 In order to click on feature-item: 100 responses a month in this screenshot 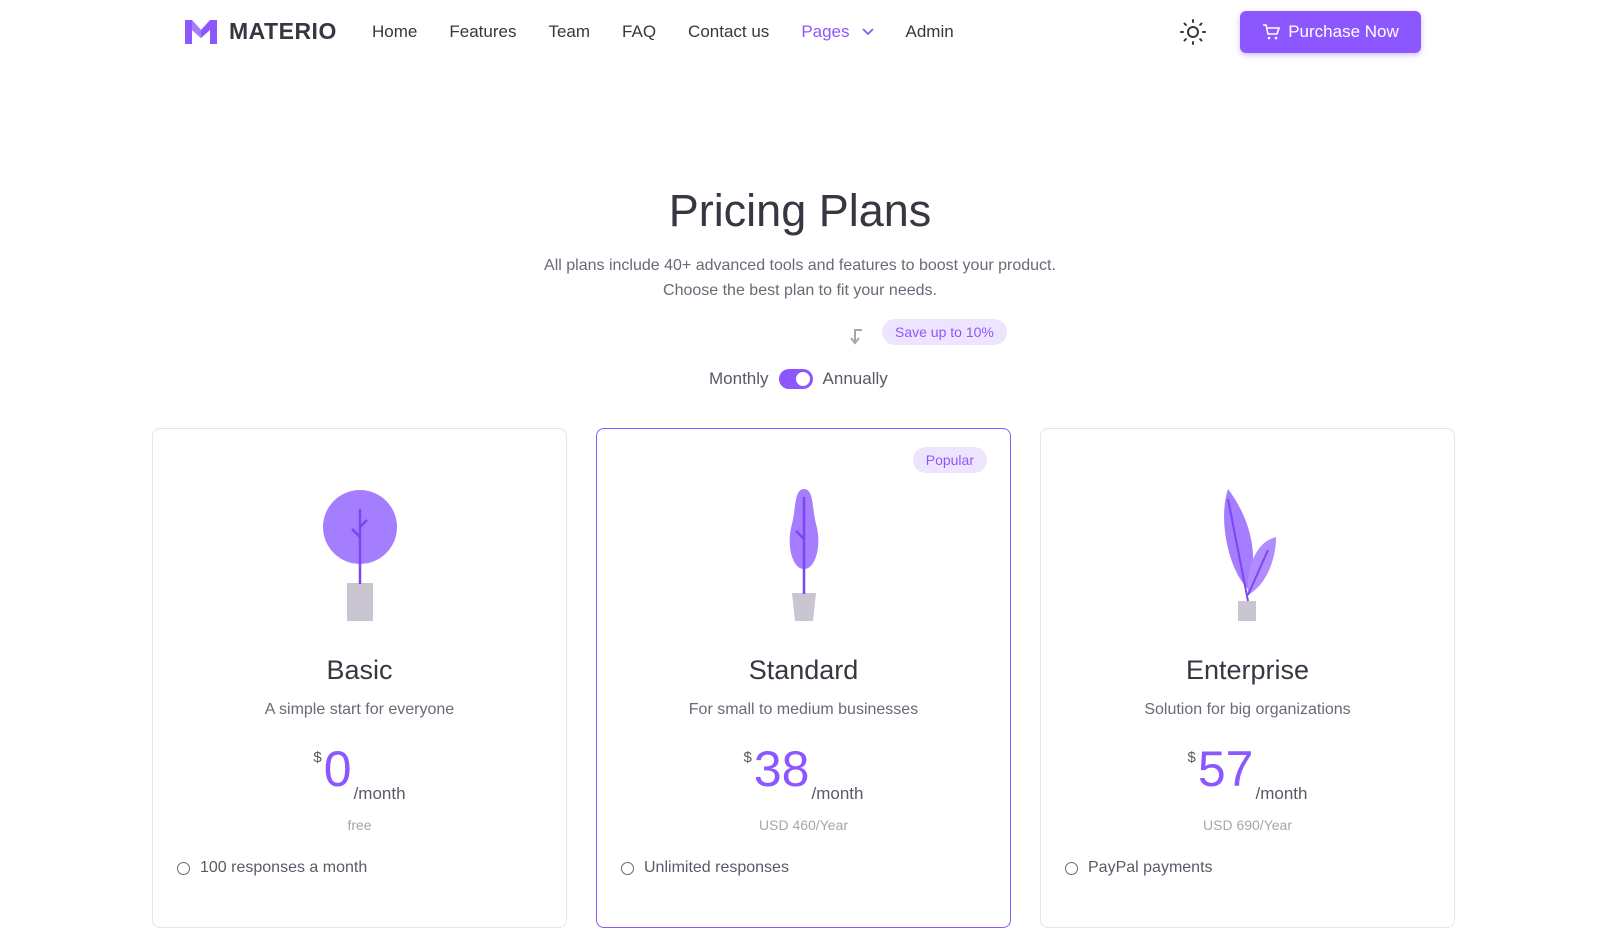, I will do `click(272, 868)`.